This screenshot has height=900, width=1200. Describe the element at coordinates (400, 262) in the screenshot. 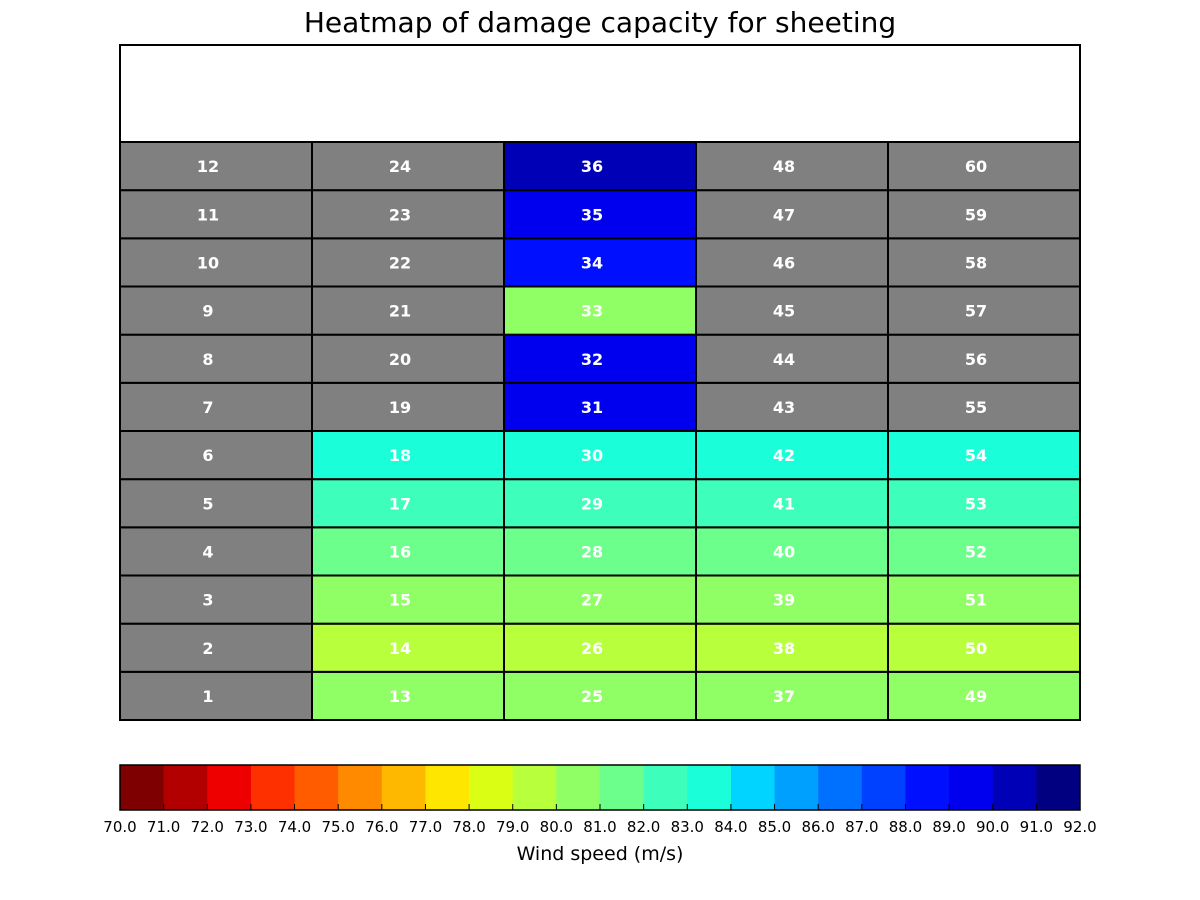

I see `cell-label: 22` at that location.